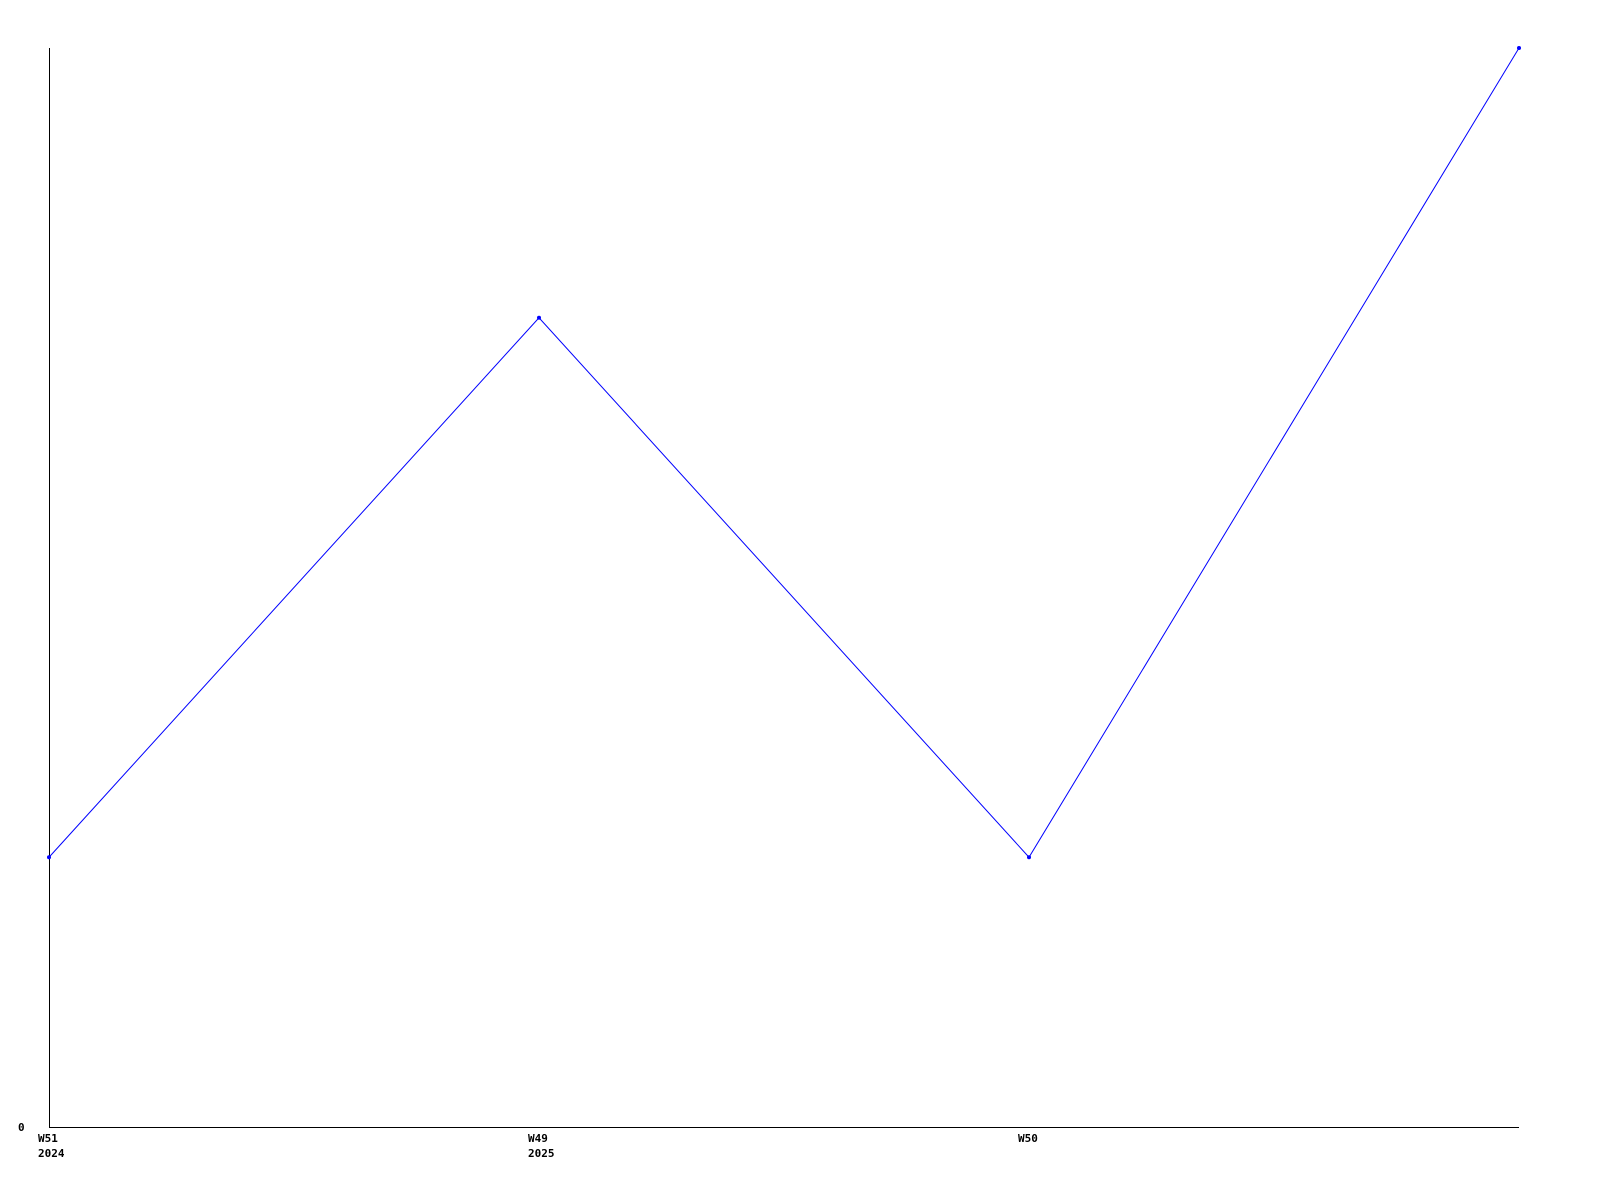  What do you see at coordinates (1028, 1138) in the screenshot?
I see `x-tick-label-week: W50` at bounding box center [1028, 1138].